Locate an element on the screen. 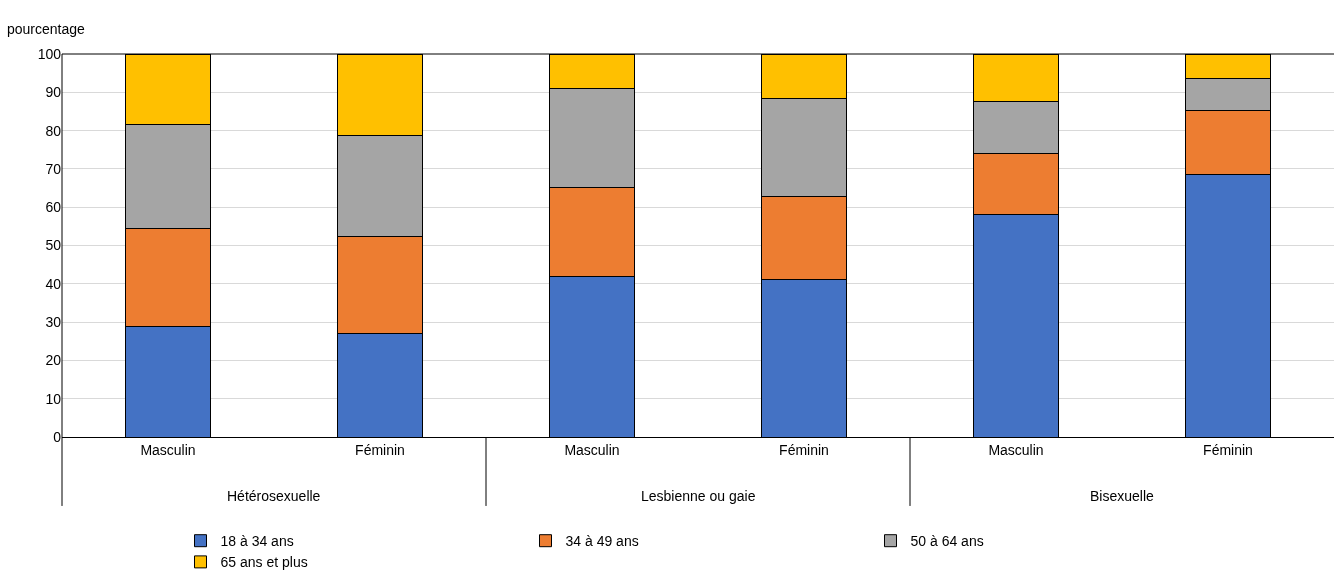 This screenshot has width=1336, height=580. y-tick-label: 40 is located at coordinates (53, 283).